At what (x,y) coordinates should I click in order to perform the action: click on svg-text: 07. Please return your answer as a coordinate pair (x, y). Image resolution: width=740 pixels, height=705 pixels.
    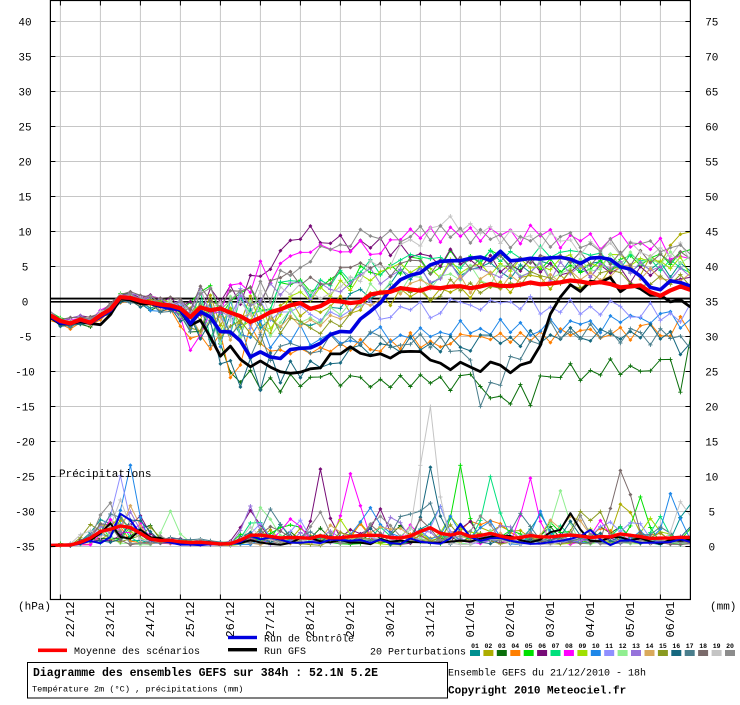
    Looking at the image, I should click on (556, 646).